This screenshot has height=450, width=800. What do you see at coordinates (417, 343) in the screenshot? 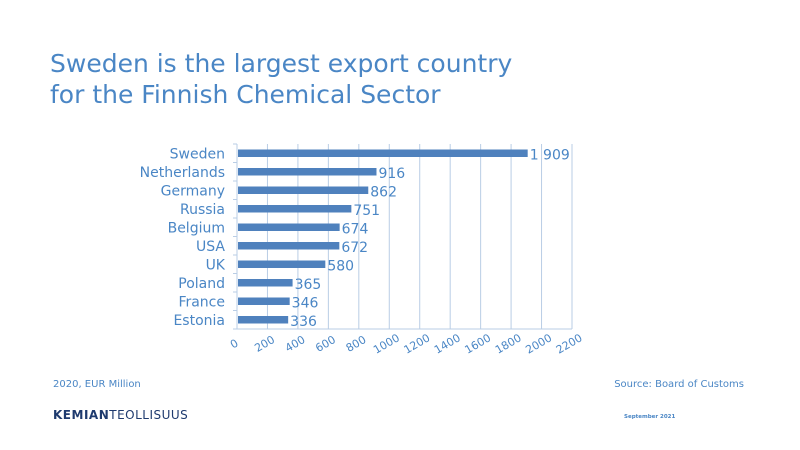
I see `x-tick-label: 1200` at bounding box center [417, 343].